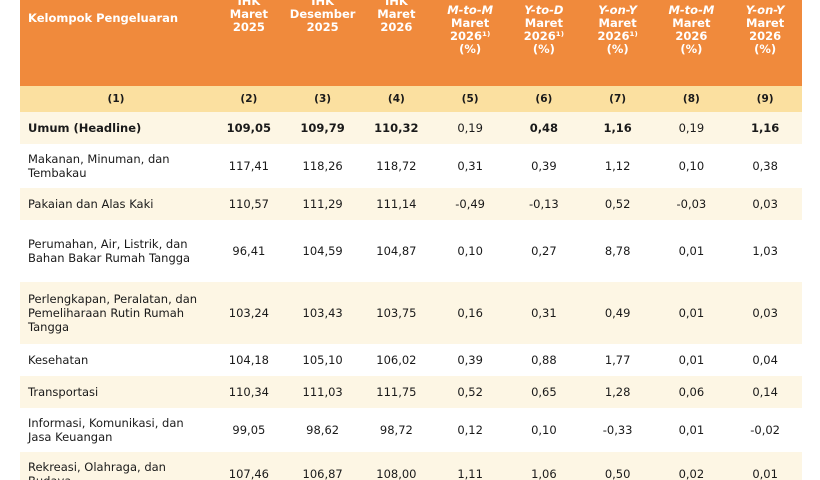 The height and width of the screenshot is (480, 820). Describe the element at coordinates (617, 99) in the screenshot. I see `column-number: (7)` at that location.